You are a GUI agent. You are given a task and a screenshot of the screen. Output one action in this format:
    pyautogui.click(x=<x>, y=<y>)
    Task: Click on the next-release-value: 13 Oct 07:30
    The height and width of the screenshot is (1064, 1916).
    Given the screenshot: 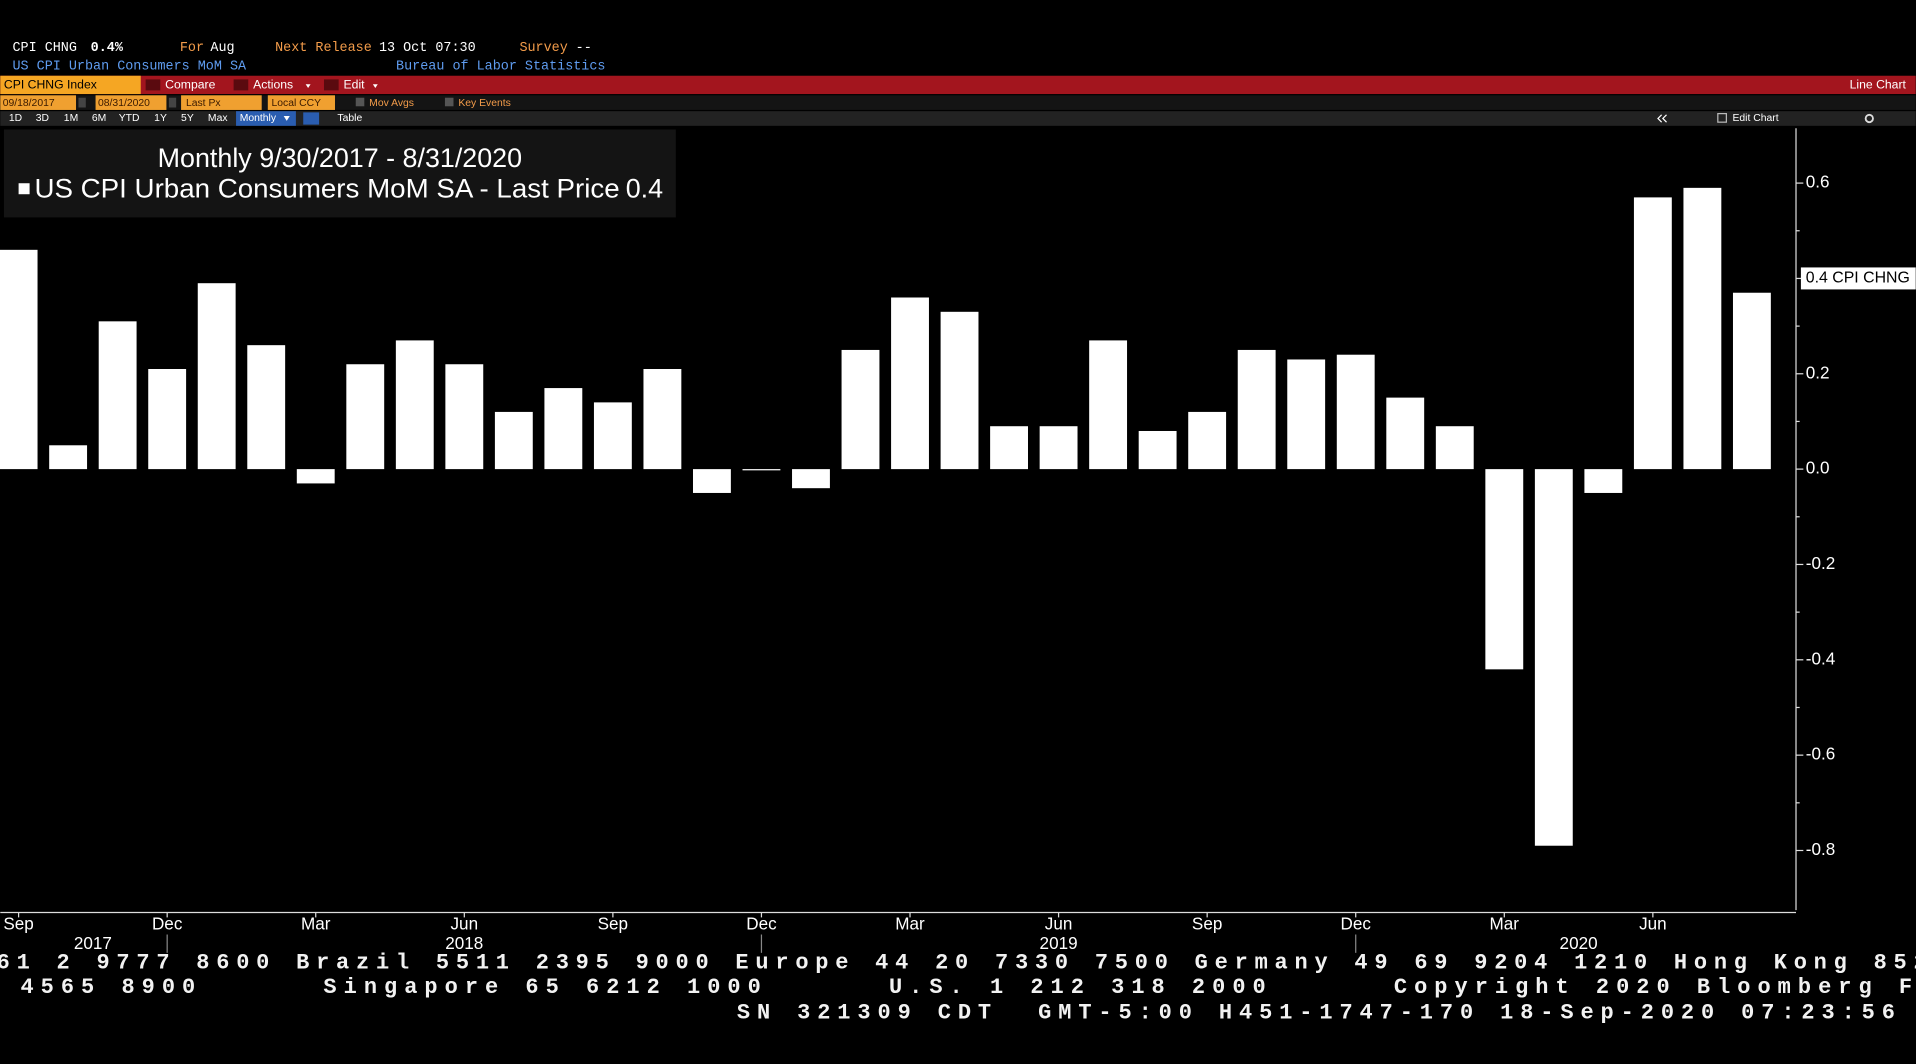 What is the action you would take?
    pyautogui.click(x=427, y=48)
    